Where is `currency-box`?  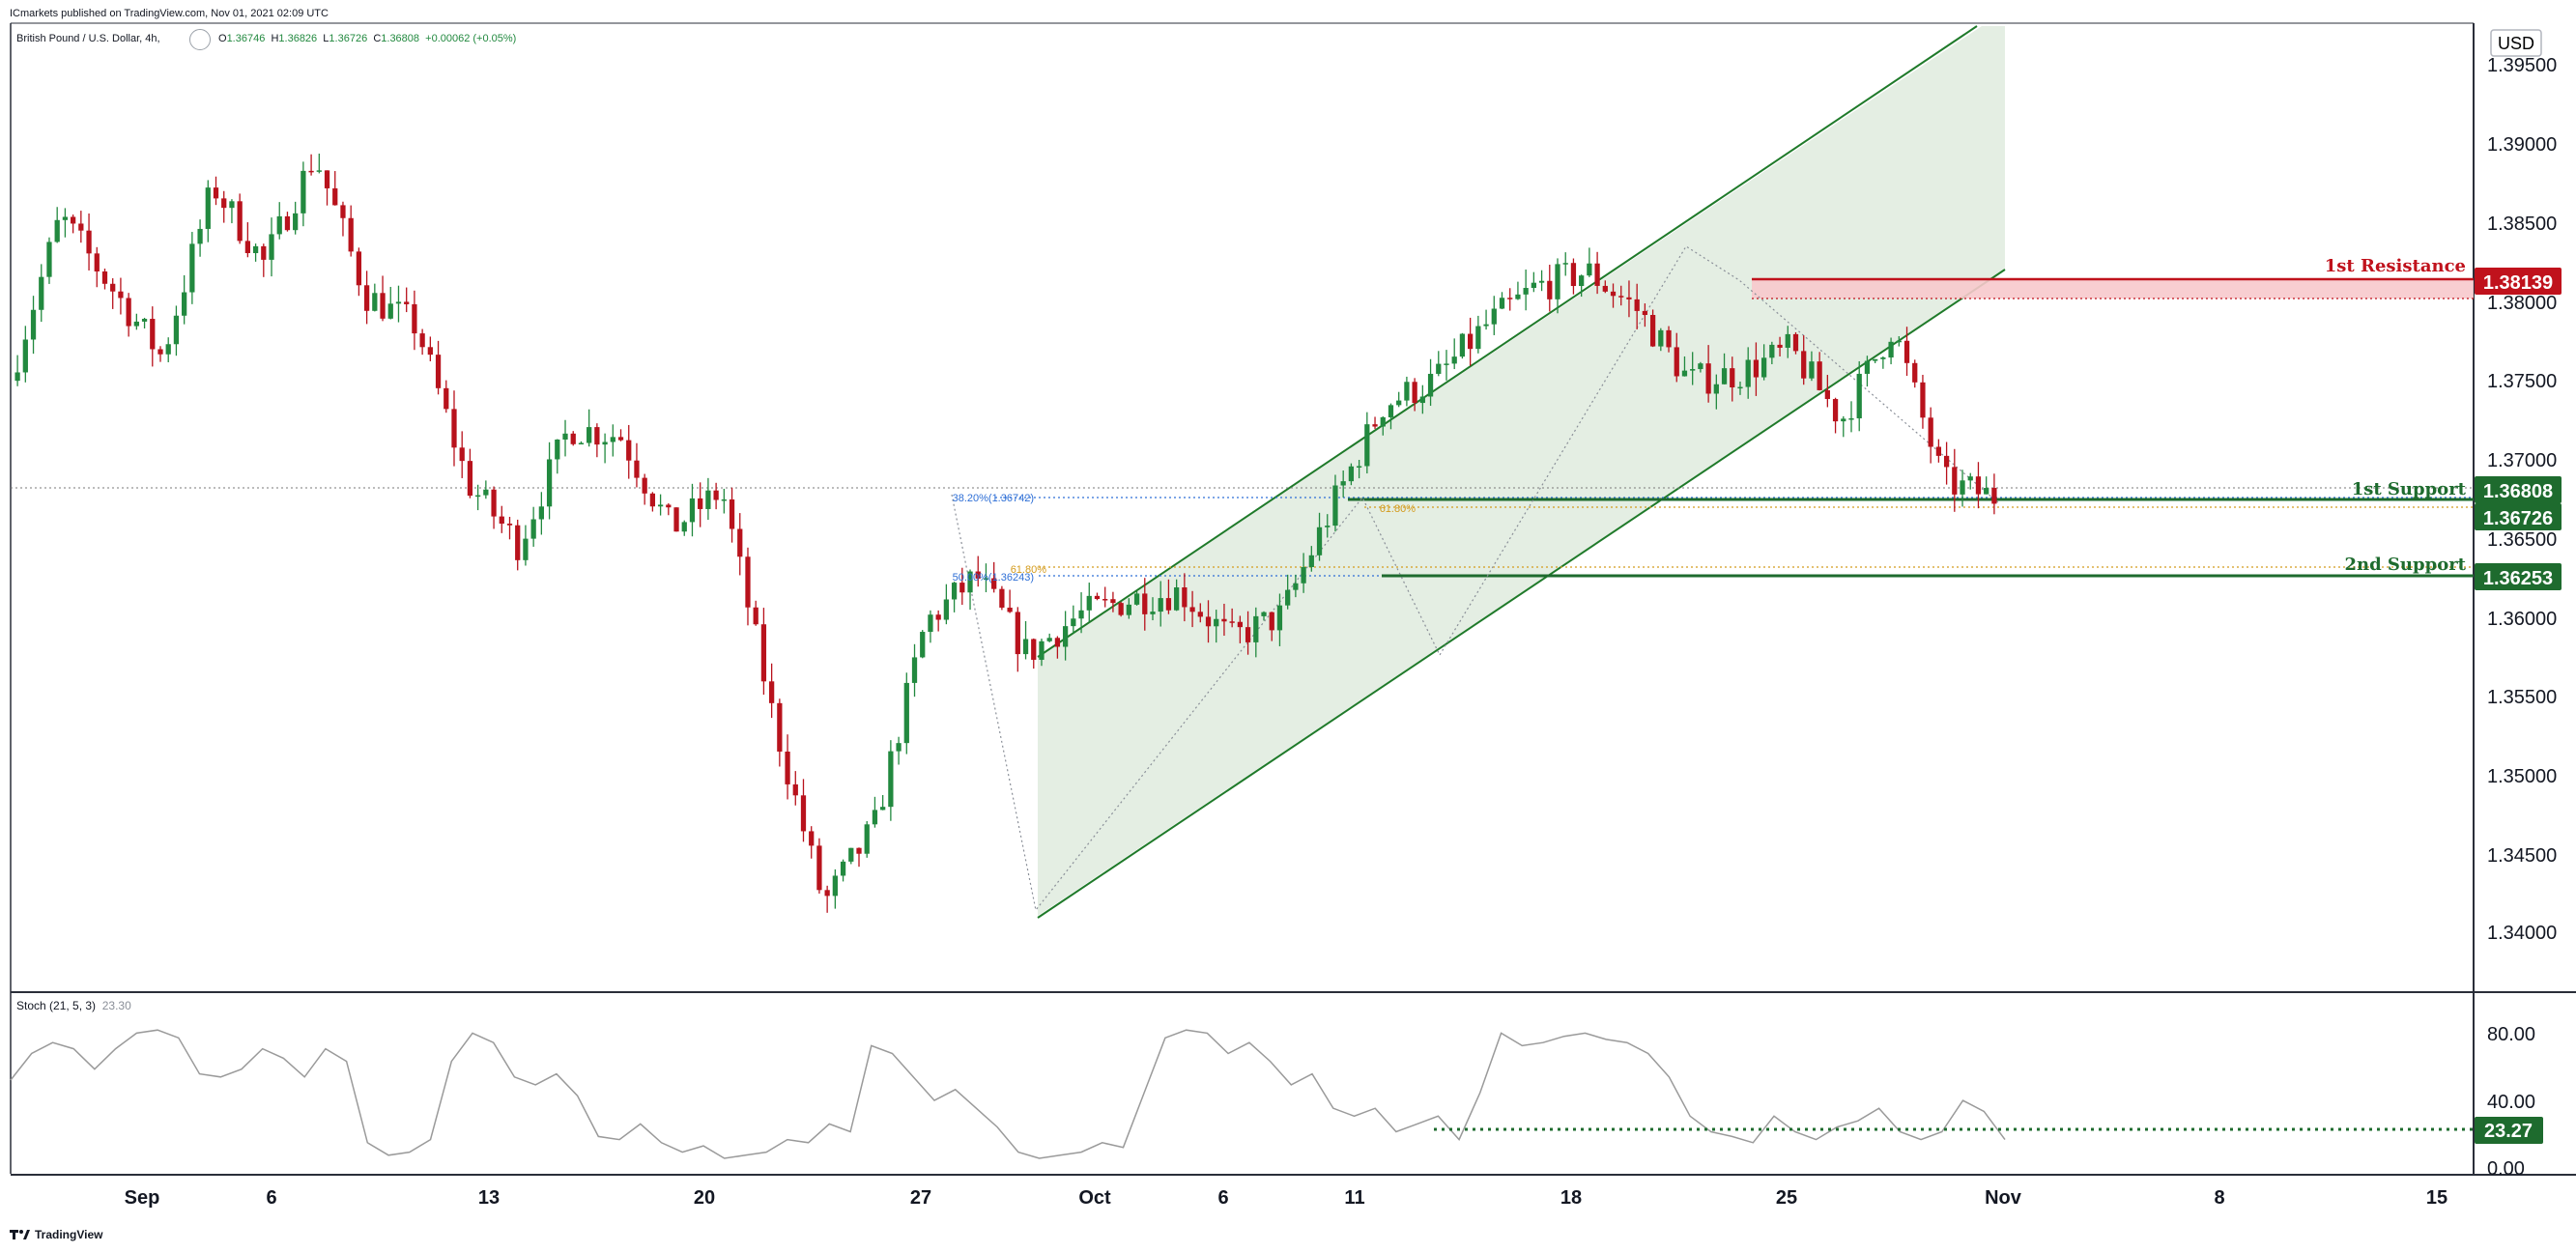 currency-box is located at coordinates (2516, 43).